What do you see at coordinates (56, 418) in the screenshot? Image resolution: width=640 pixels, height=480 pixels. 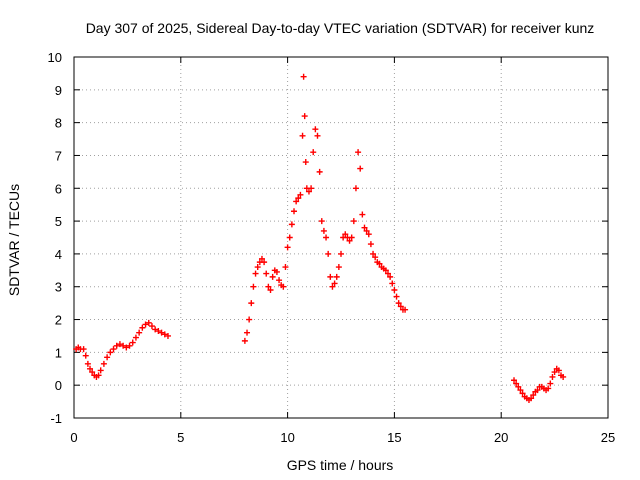 I see `y-tick-label: -1` at bounding box center [56, 418].